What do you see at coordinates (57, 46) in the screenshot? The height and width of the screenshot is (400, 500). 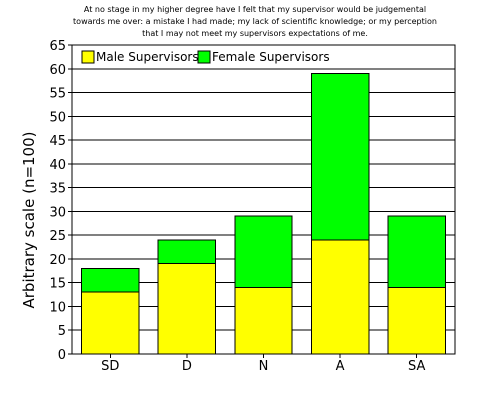 I see `y-tick-label: 65` at bounding box center [57, 46].